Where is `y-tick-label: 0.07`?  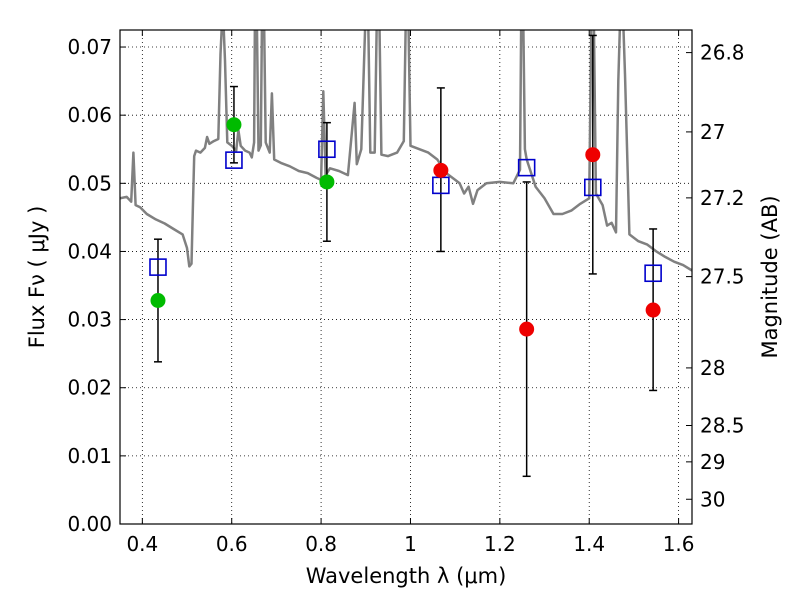 y-tick-label: 0.07 is located at coordinates (89, 47).